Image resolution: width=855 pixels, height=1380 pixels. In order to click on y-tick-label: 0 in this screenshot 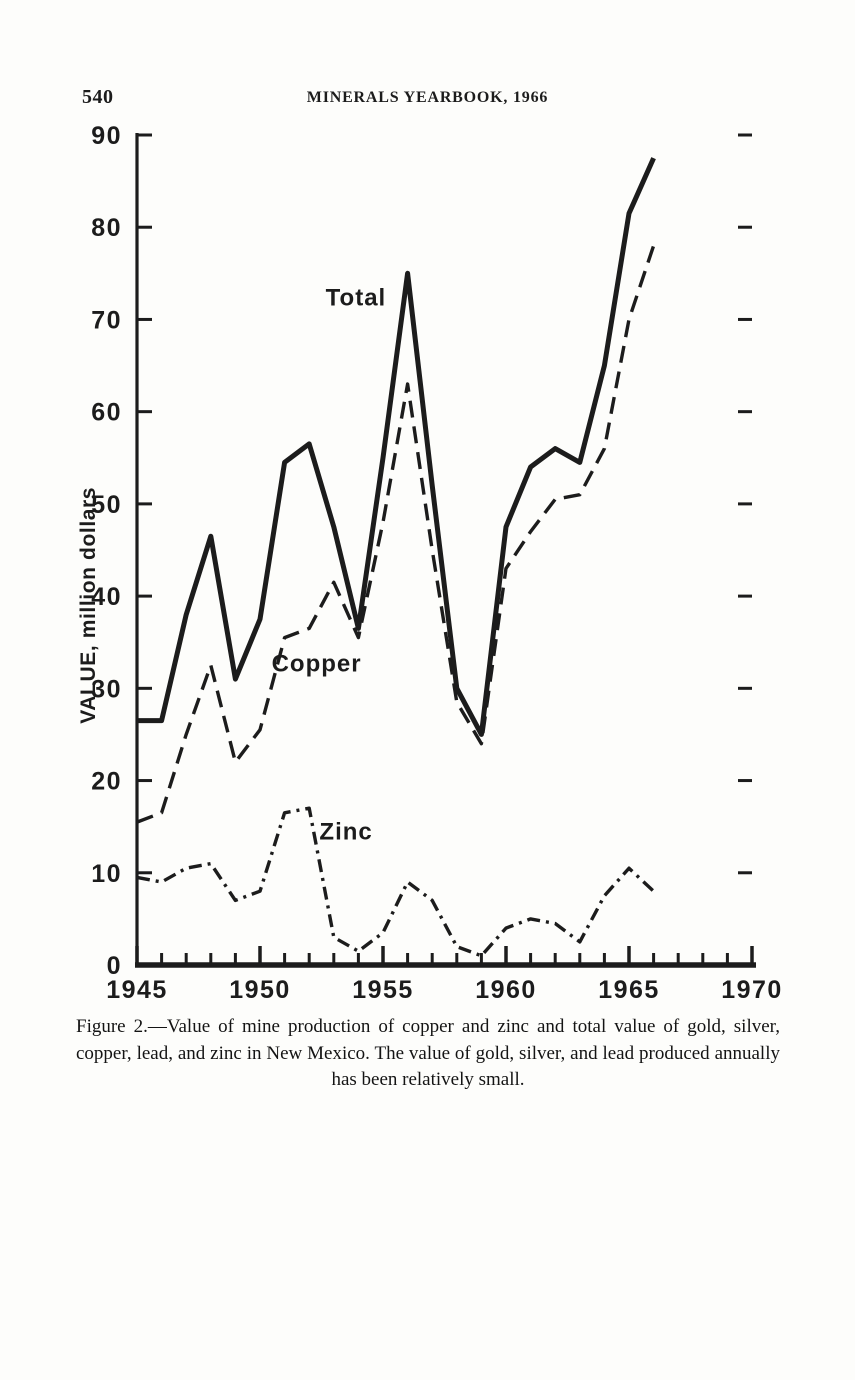, I will do `click(114, 966)`.